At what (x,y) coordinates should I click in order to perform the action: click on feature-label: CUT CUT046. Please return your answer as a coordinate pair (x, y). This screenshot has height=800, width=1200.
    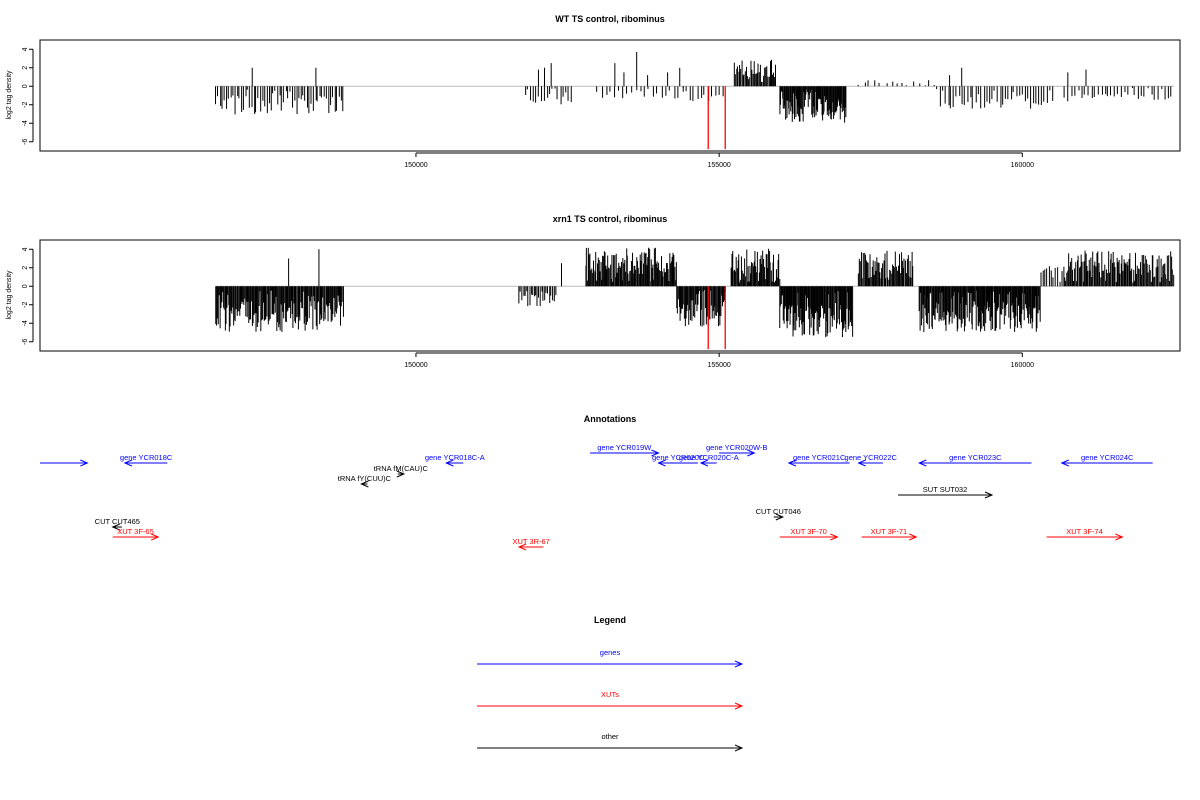
    Looking at the image, I should click on (778, 511).